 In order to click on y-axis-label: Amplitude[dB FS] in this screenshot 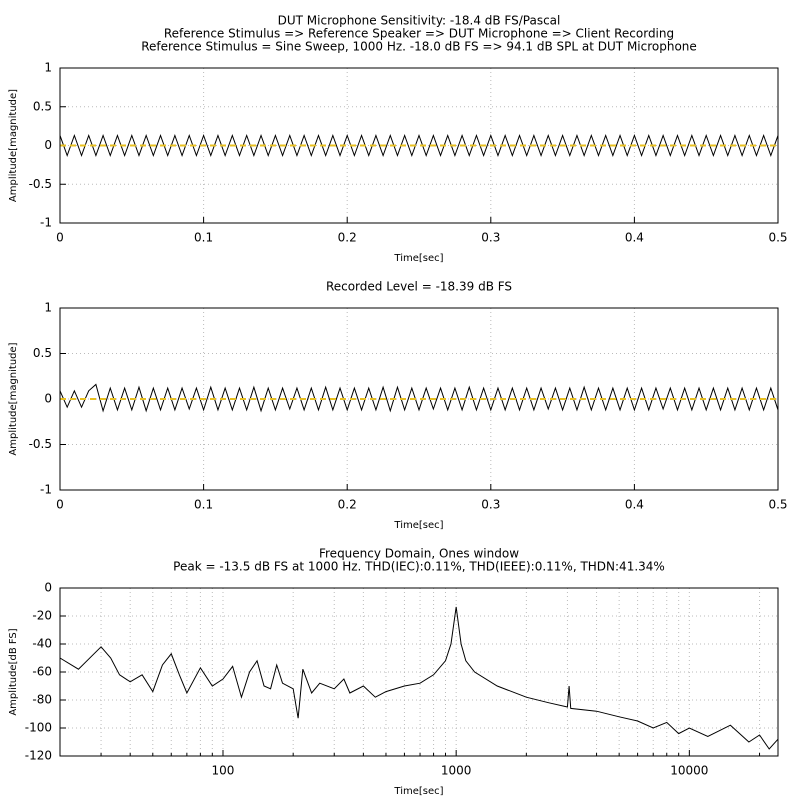, I will do `click(13, 671)`.